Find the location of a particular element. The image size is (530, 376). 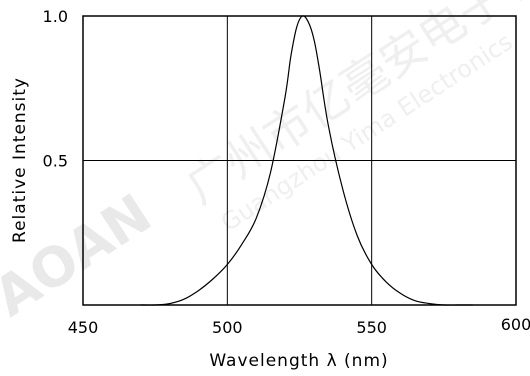

x-tick-label-600: 600 is located at coordinates (515, 324).